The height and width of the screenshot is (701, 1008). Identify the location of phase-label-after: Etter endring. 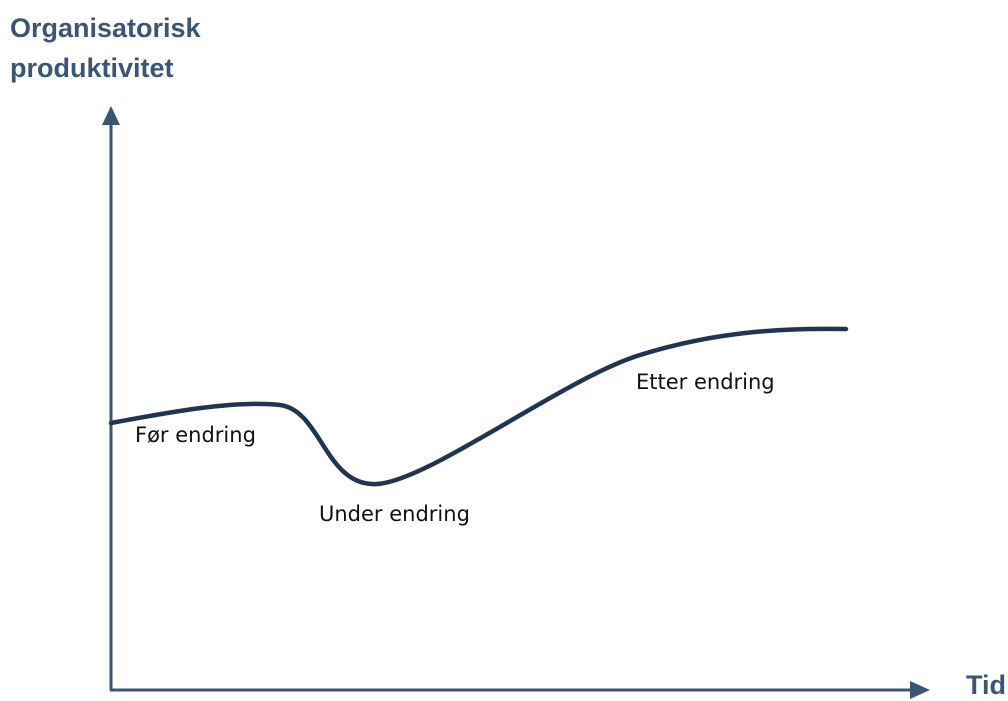
(705, 382).